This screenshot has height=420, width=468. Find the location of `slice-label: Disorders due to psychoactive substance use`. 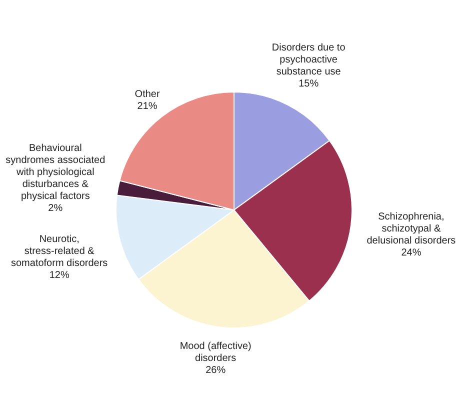

slice-label: Disorders due to psychoactive substance use is located at coordinates (309, 60).